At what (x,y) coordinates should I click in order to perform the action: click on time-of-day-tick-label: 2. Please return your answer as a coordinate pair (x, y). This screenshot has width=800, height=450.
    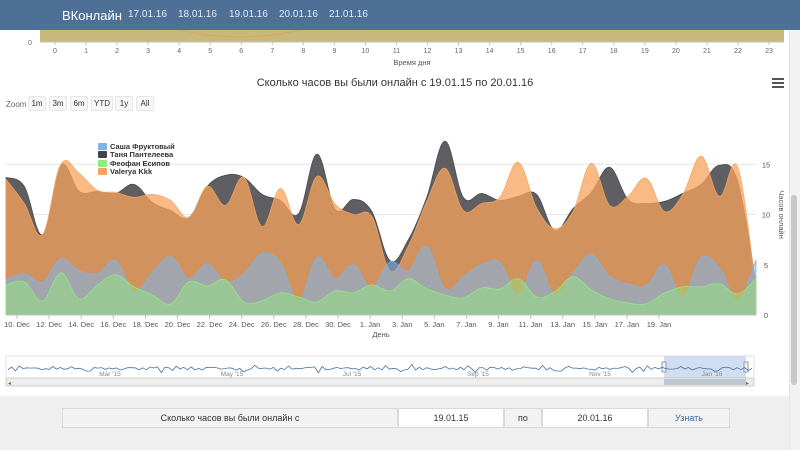
    Looking at the image, I should click on (117, 51).